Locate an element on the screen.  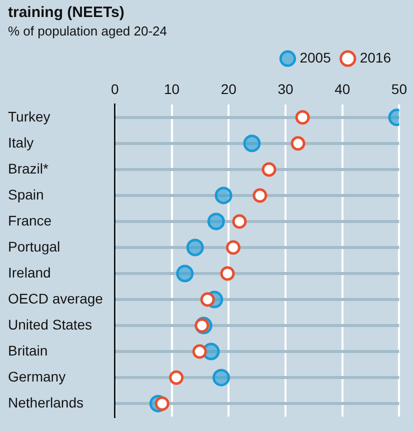
legend-label: 2005 is located at coordinates (316, 57).